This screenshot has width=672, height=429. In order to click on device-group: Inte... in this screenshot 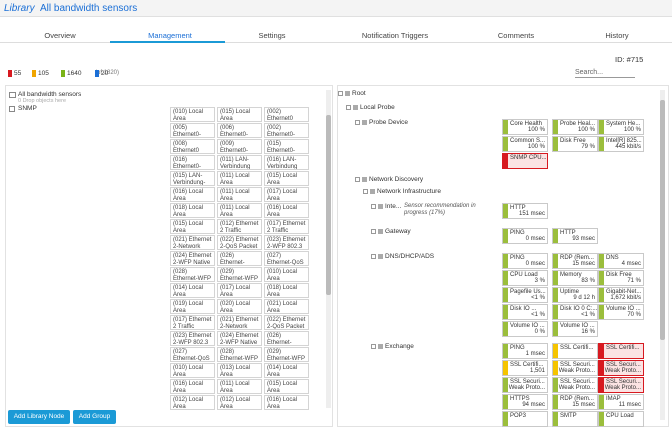, I will do `click(393, 206)`.